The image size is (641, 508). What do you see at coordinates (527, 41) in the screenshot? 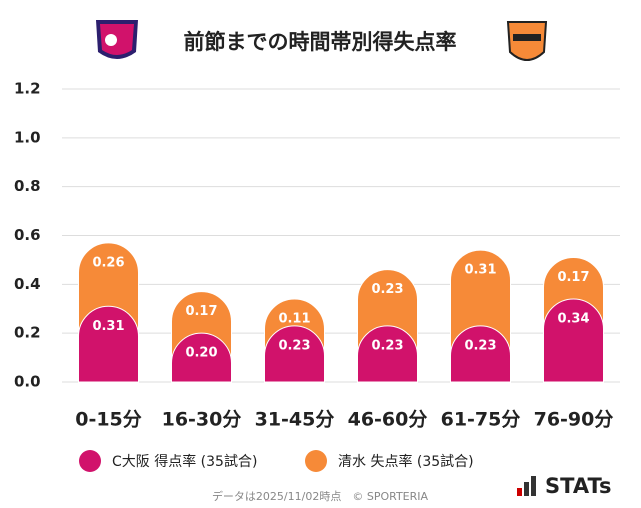
I see `away-logo` at bounding box center [527, 41].